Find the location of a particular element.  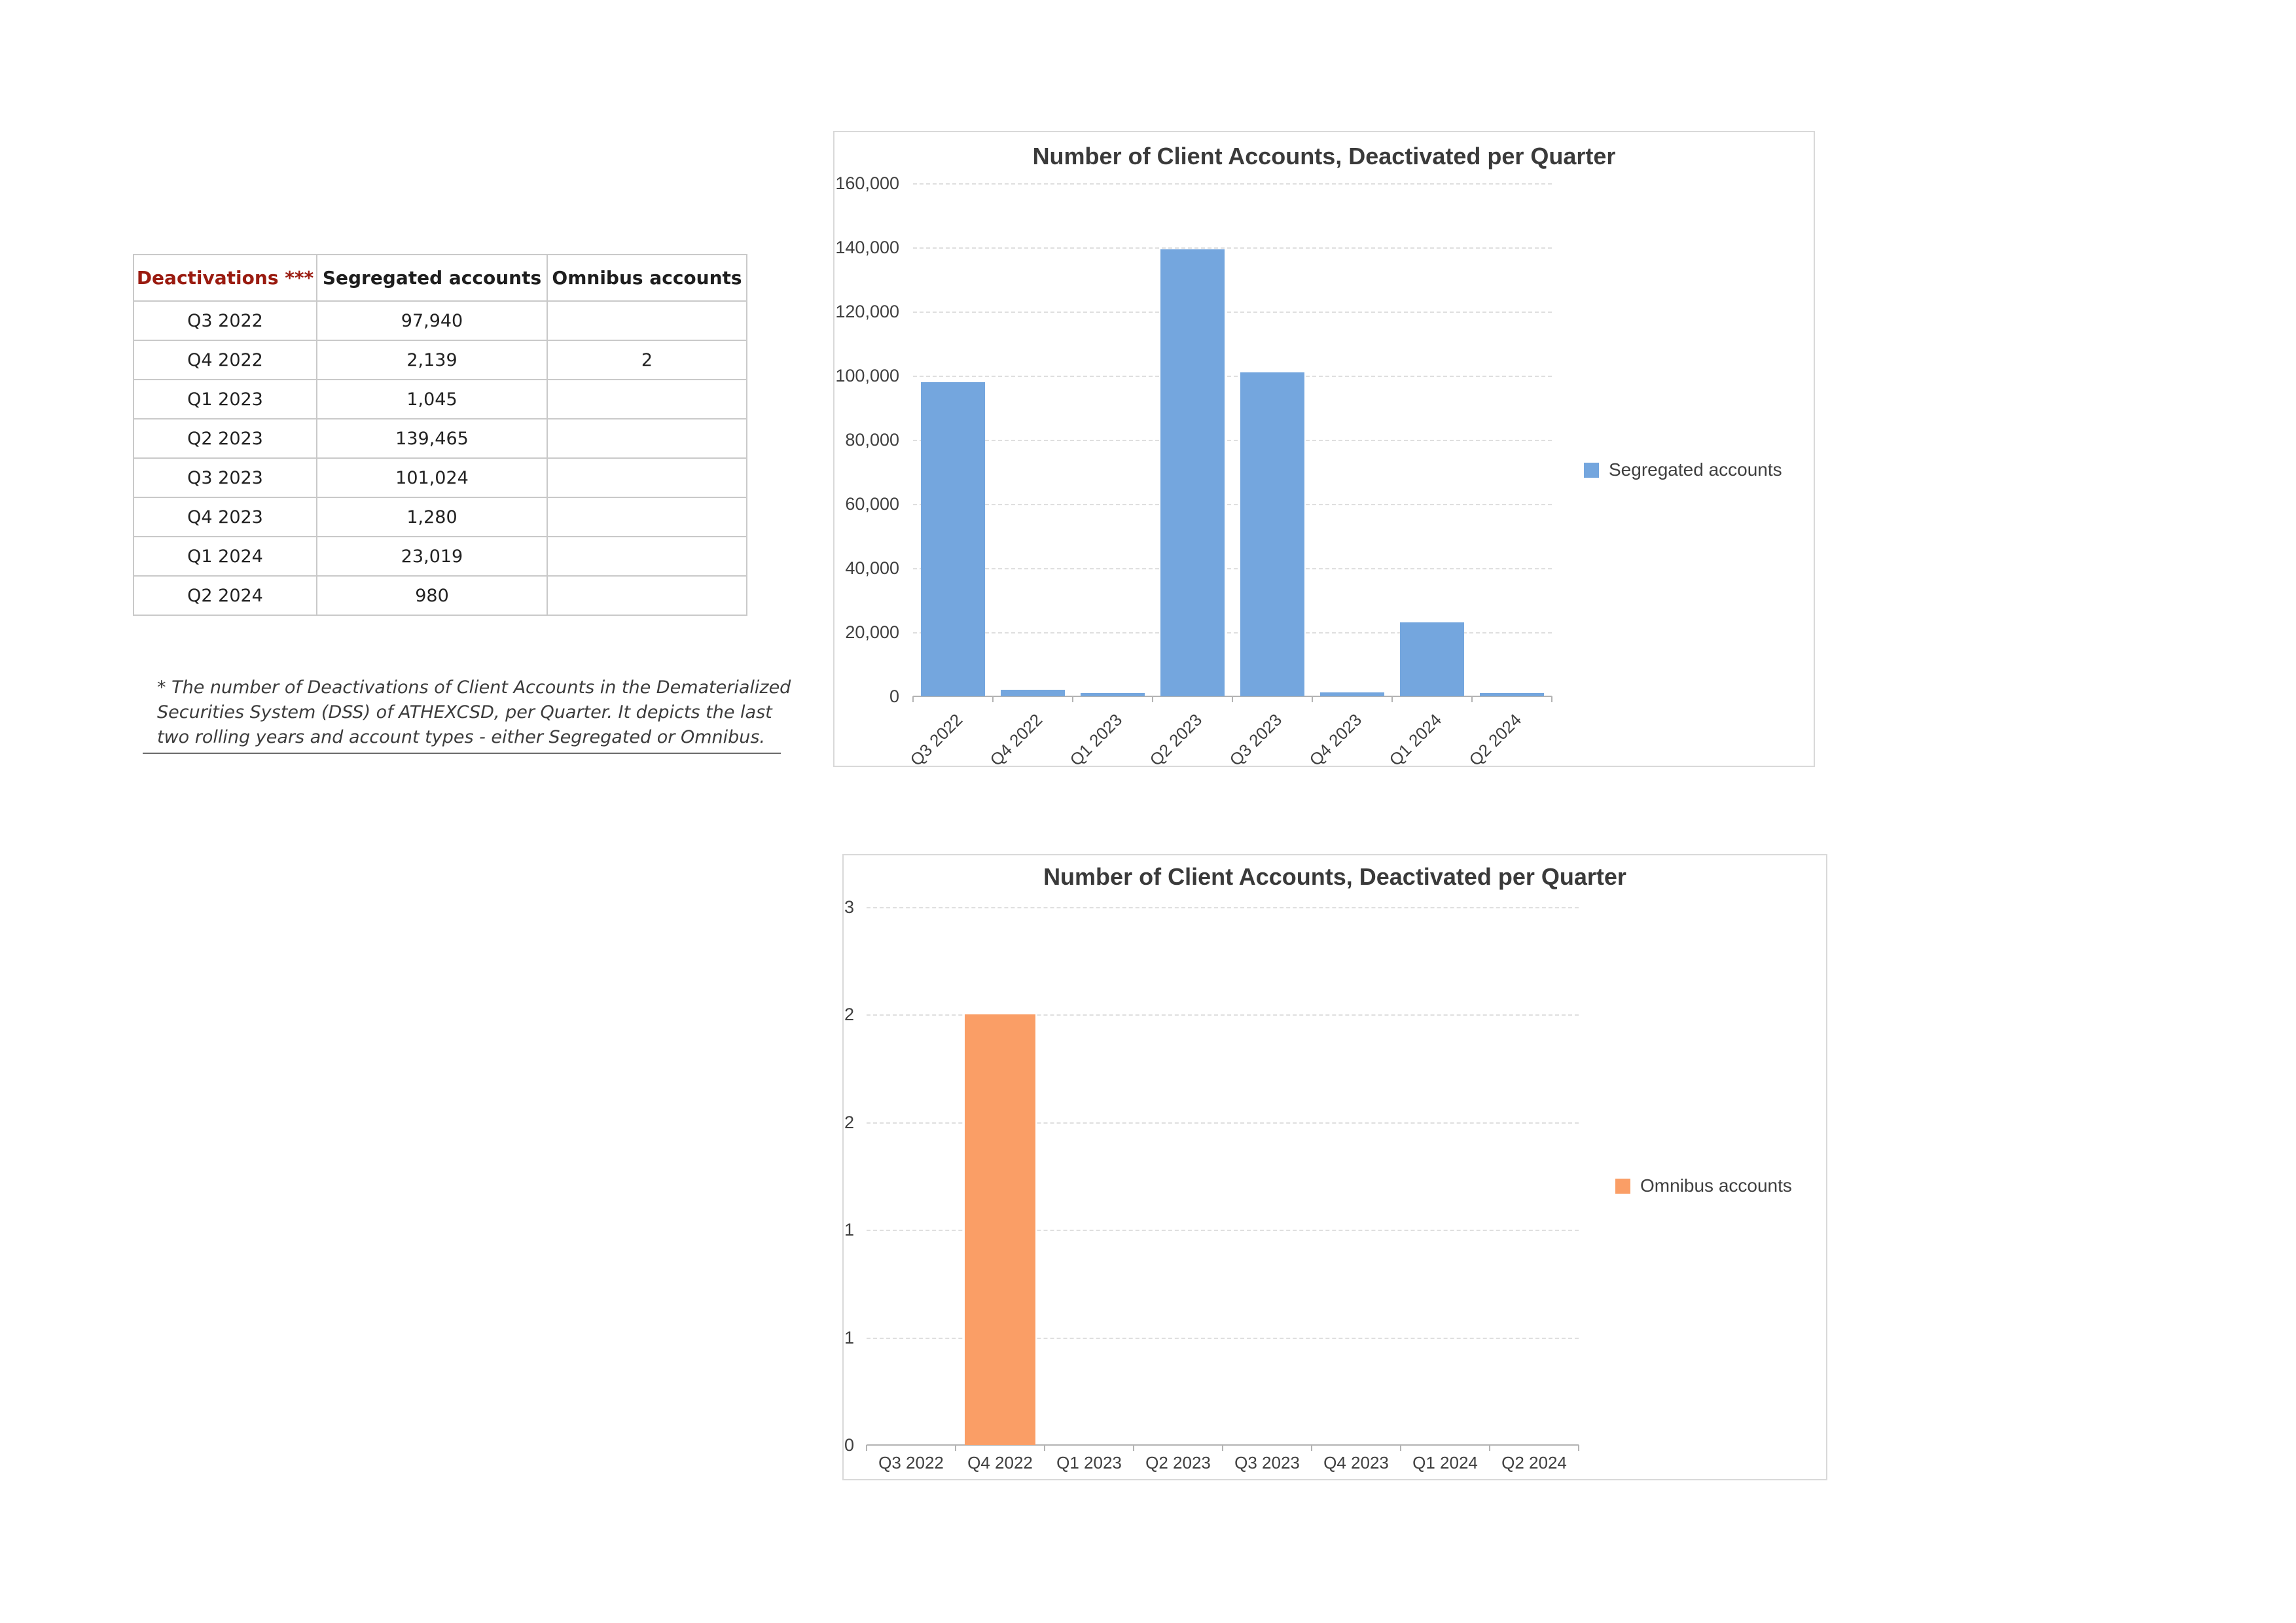

cell-quarter: Q3 2023 is located at coordinates (225, 478).